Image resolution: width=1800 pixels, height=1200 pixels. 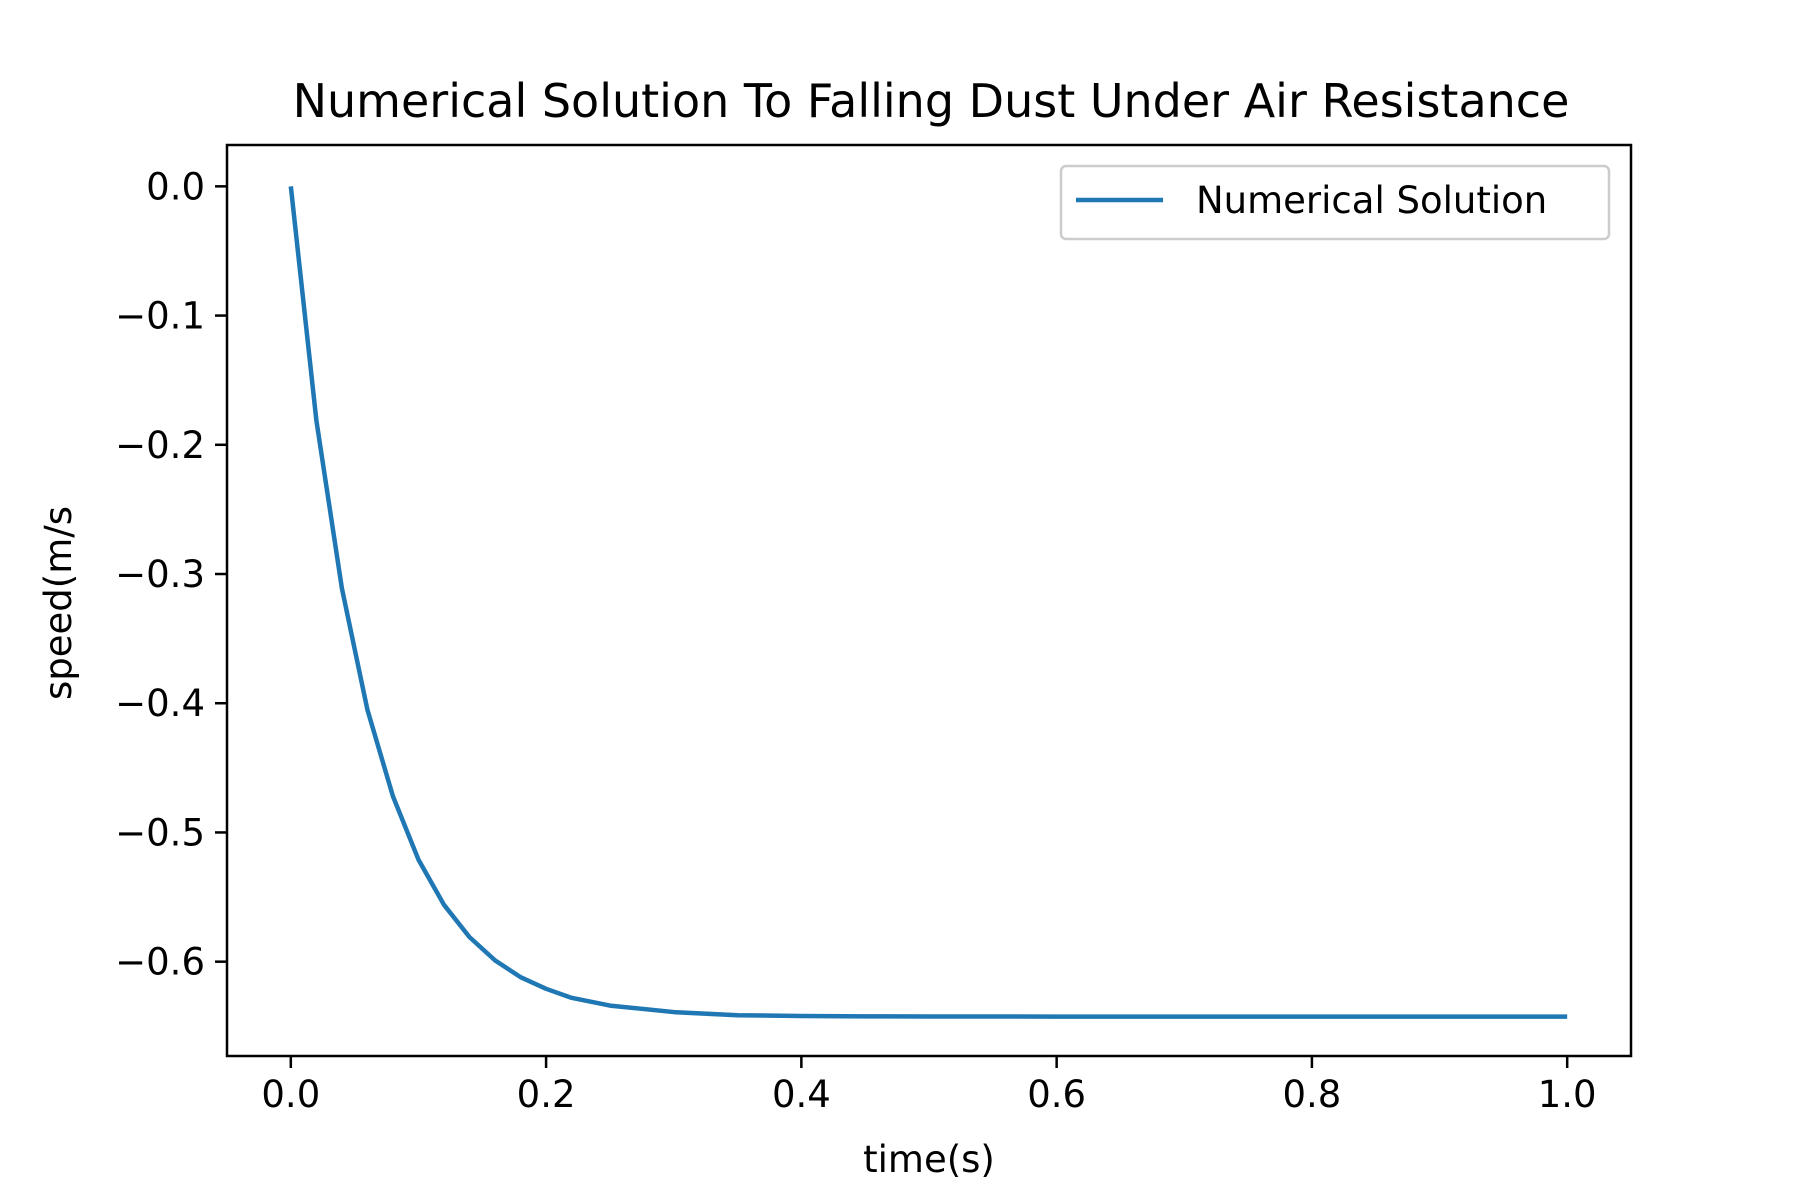 What do you see at coordinates (546, 1094) in the screenshot?
I see `x-tick-label: 0.2` at bounding box center [546, 1094].